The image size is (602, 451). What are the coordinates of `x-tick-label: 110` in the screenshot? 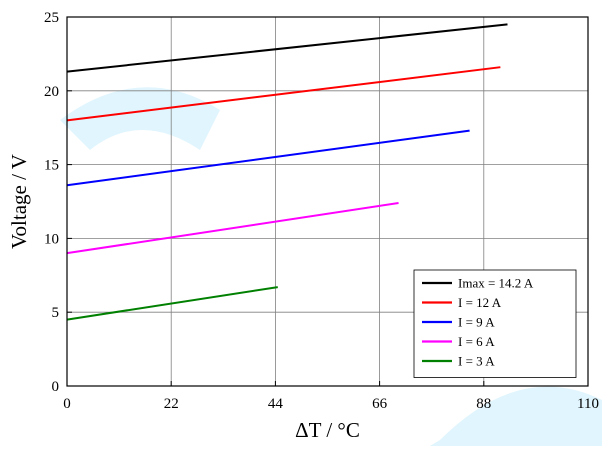 It's located at (588, 404).